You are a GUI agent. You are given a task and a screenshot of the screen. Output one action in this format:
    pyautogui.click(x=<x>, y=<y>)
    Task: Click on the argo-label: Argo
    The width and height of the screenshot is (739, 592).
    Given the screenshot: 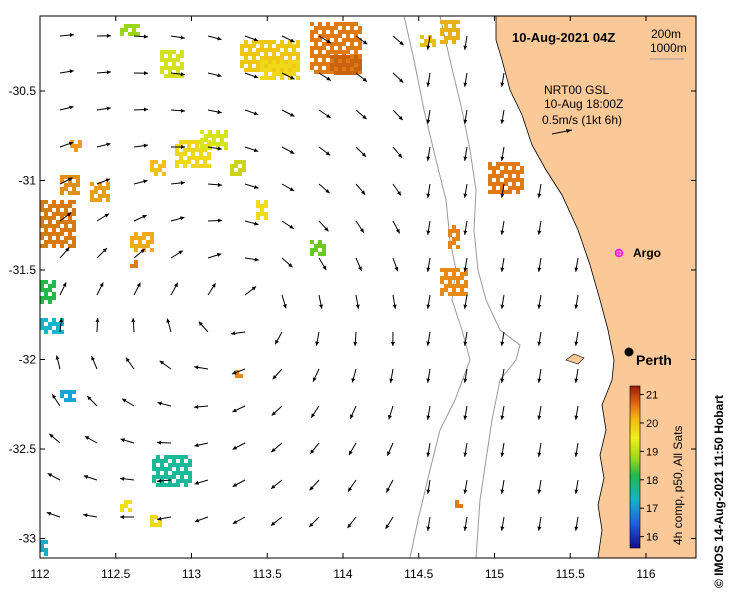 What is the action you would take?
    pyautogui.click(x=647, y=253)
    